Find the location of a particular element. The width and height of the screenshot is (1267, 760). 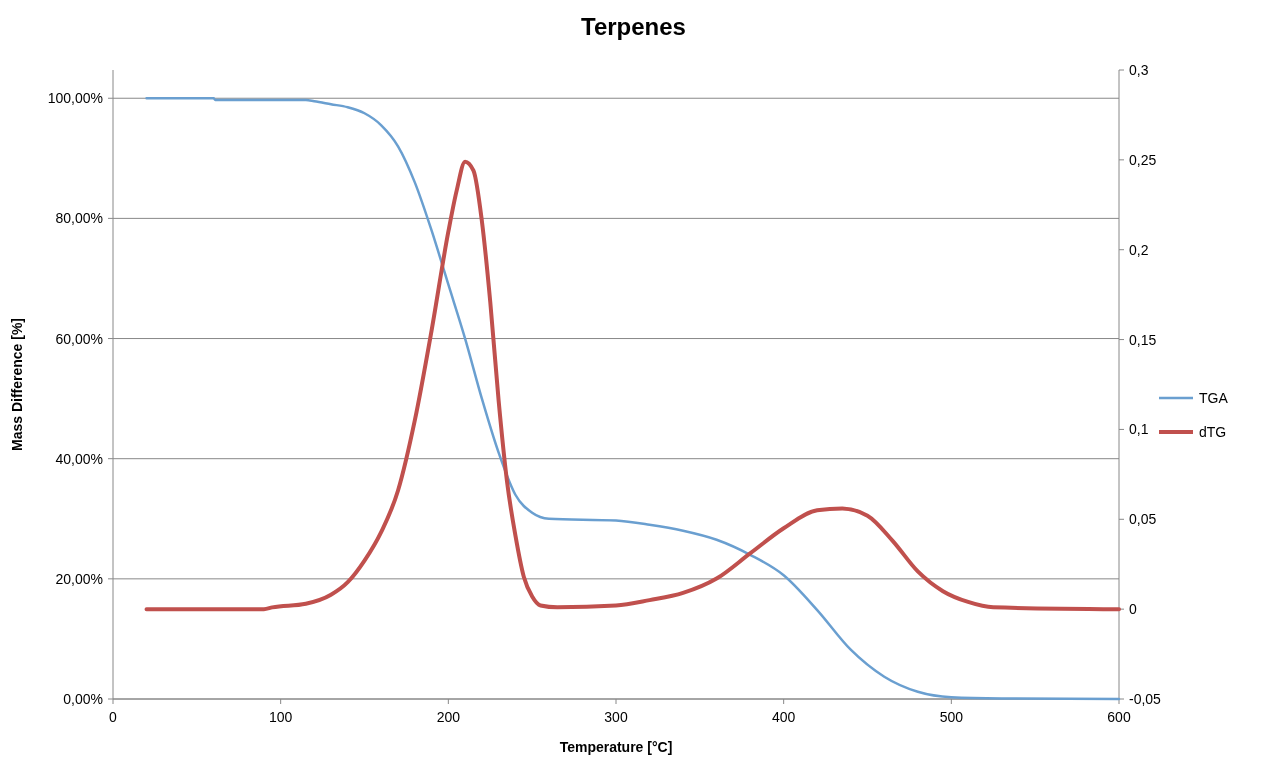

x-tick-label: 100 is located at coordinates (280, 717).